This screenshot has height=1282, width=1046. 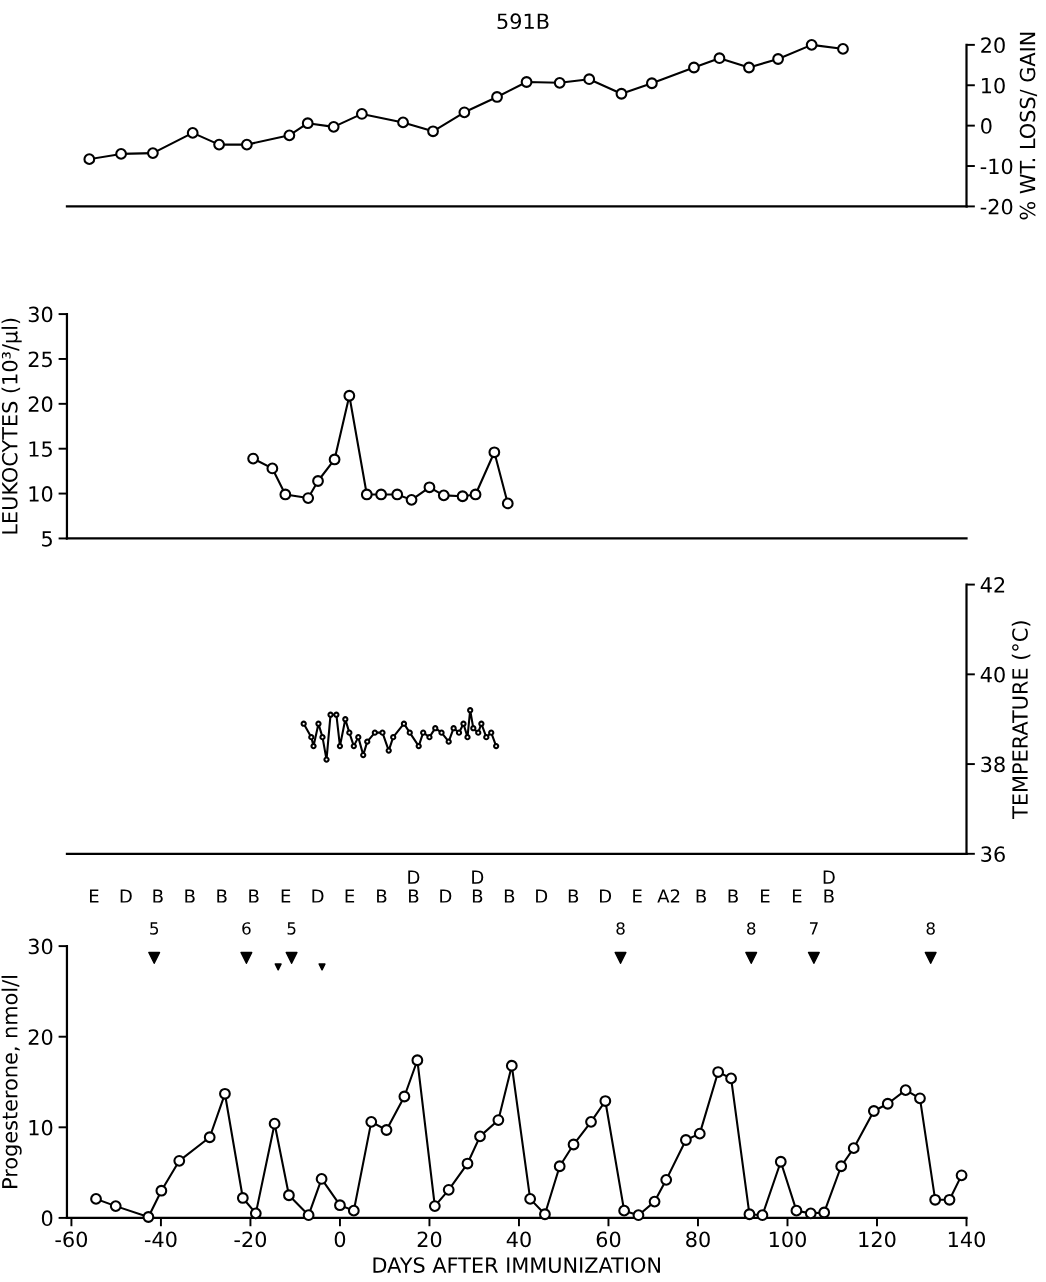 What do you see at coordinates (996, 206) in the screenshot?
I see `y2-tick-label: -20` at bounding box center [996, 206].